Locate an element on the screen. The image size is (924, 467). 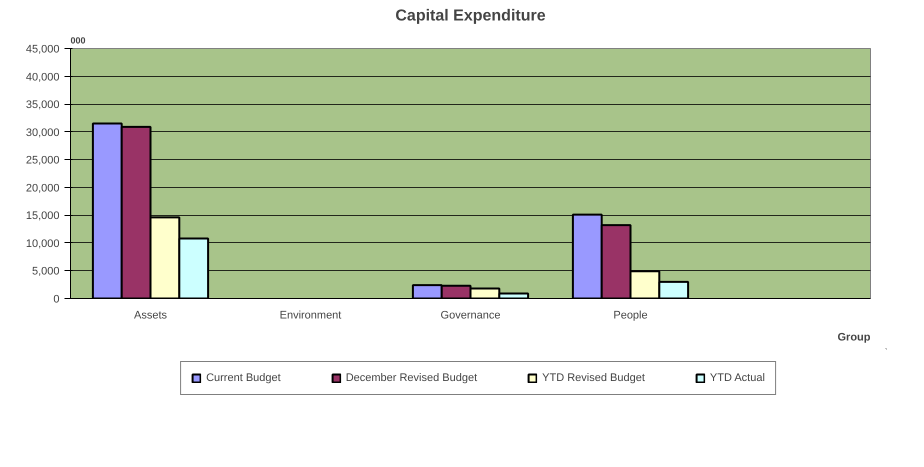
chart-title: Capital Expenditure is located at coordinates (470, 16).